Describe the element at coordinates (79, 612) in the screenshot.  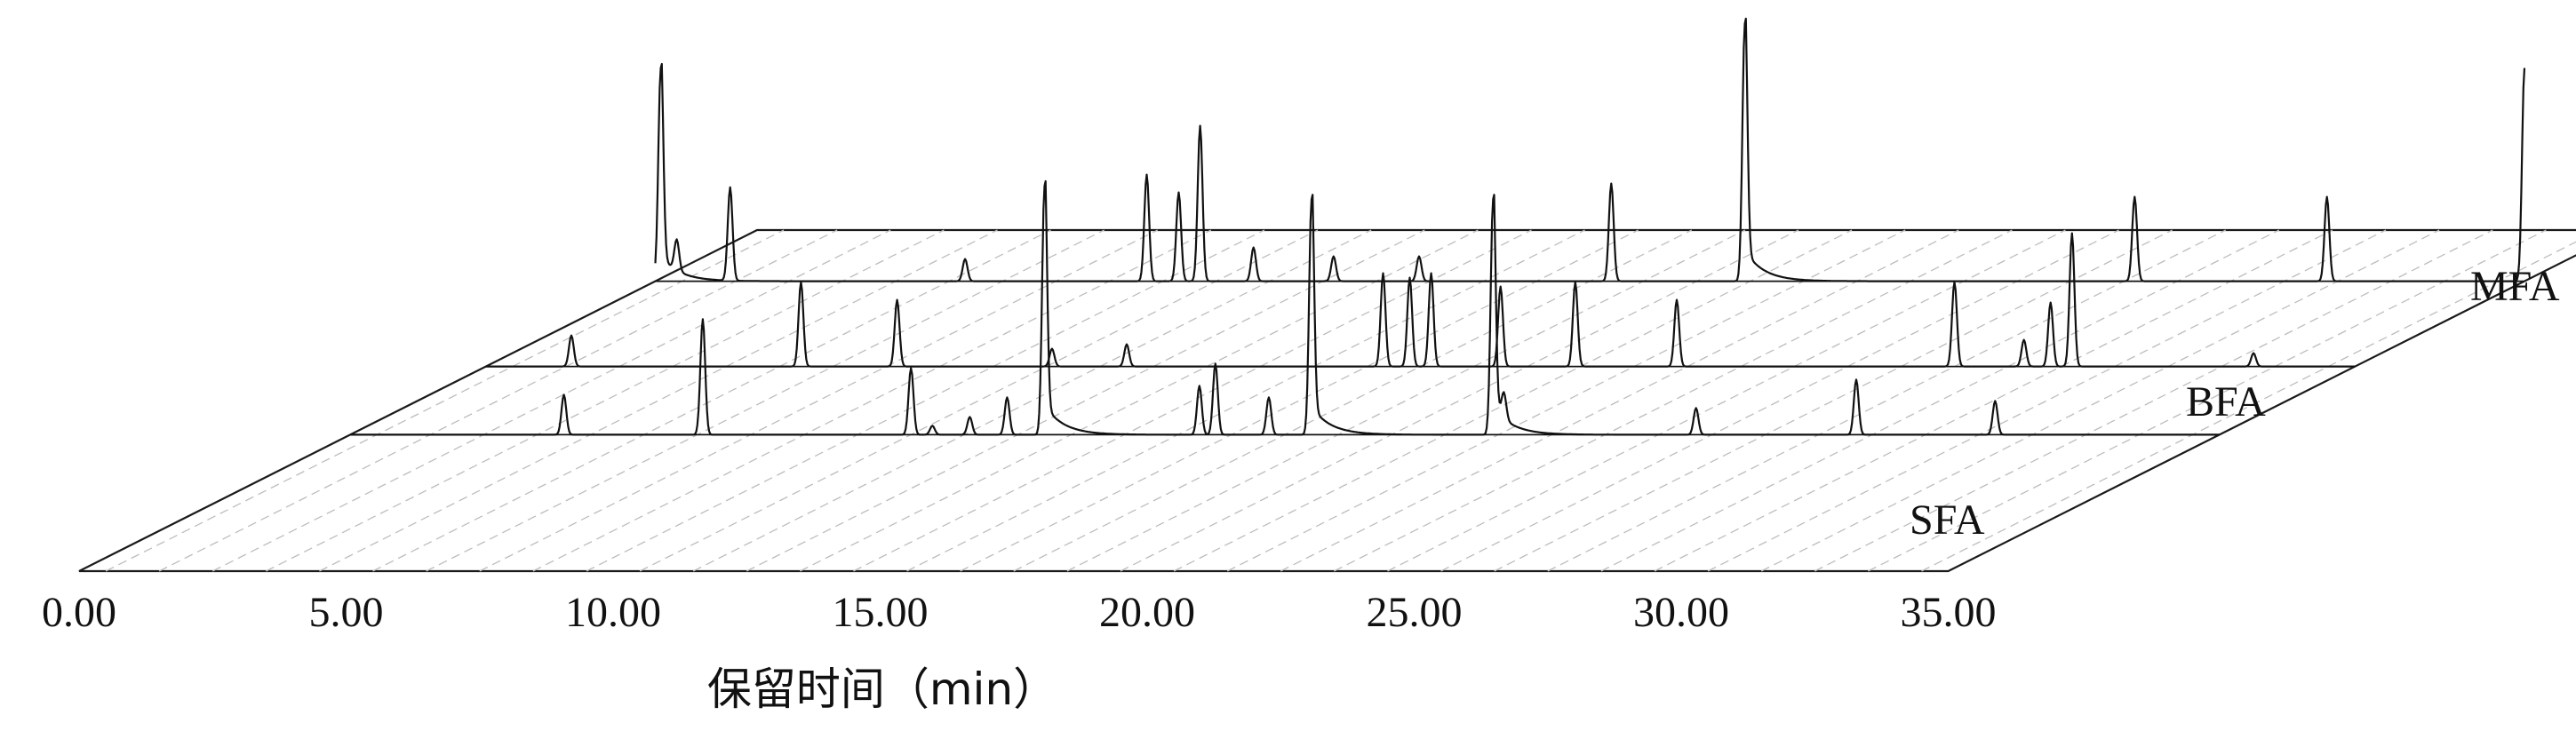
I see `x-tick-label: 0.00` at that location.